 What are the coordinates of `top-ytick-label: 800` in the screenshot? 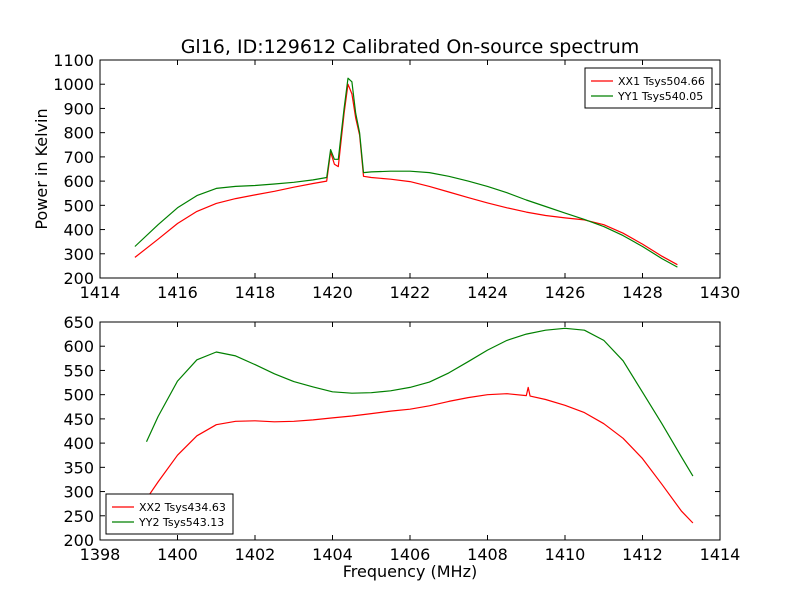 It's located at (78, 133).